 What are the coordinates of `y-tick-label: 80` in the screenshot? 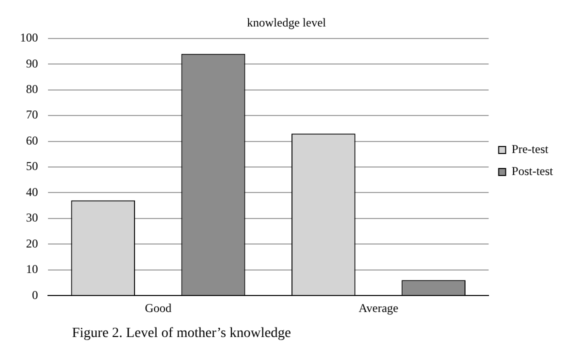 It's located at (32, 89).